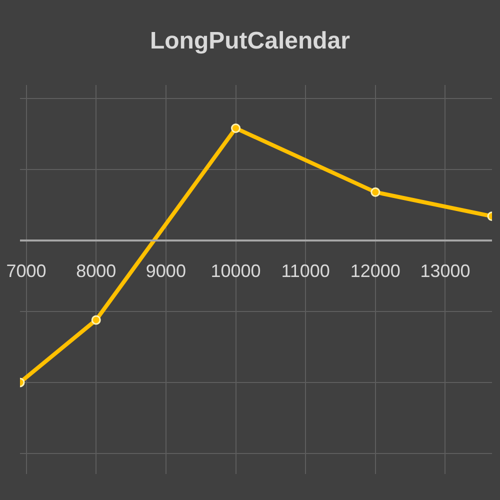  Describe the element at coordinates (375, 270) in the screenshot. I see `x-tick-label: 12000` at that location.